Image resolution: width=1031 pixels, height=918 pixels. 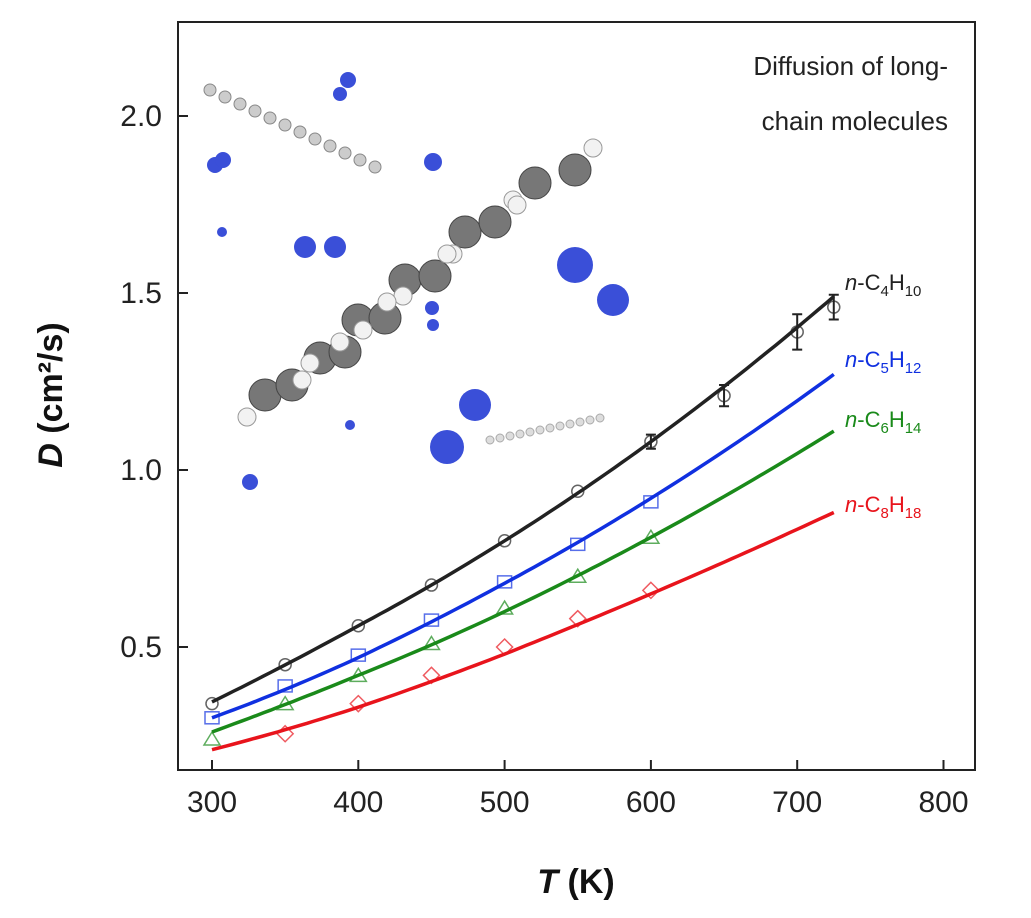 What do you see at coordinates (797, 802) in the screenshot?
I see `x-tick-label: 700` at bounding box center [797, 802].